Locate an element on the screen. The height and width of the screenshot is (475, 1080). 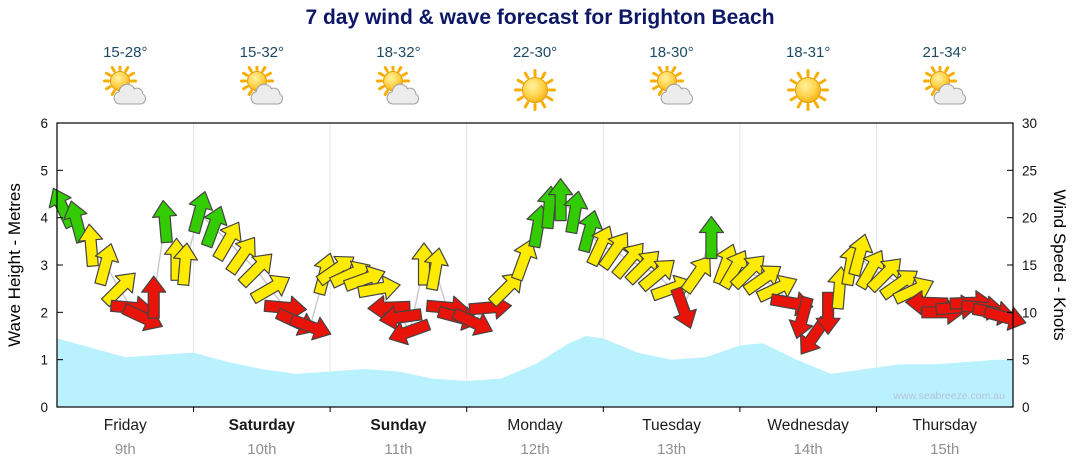
svg-text: 6 is located at coordinates (44, 123).